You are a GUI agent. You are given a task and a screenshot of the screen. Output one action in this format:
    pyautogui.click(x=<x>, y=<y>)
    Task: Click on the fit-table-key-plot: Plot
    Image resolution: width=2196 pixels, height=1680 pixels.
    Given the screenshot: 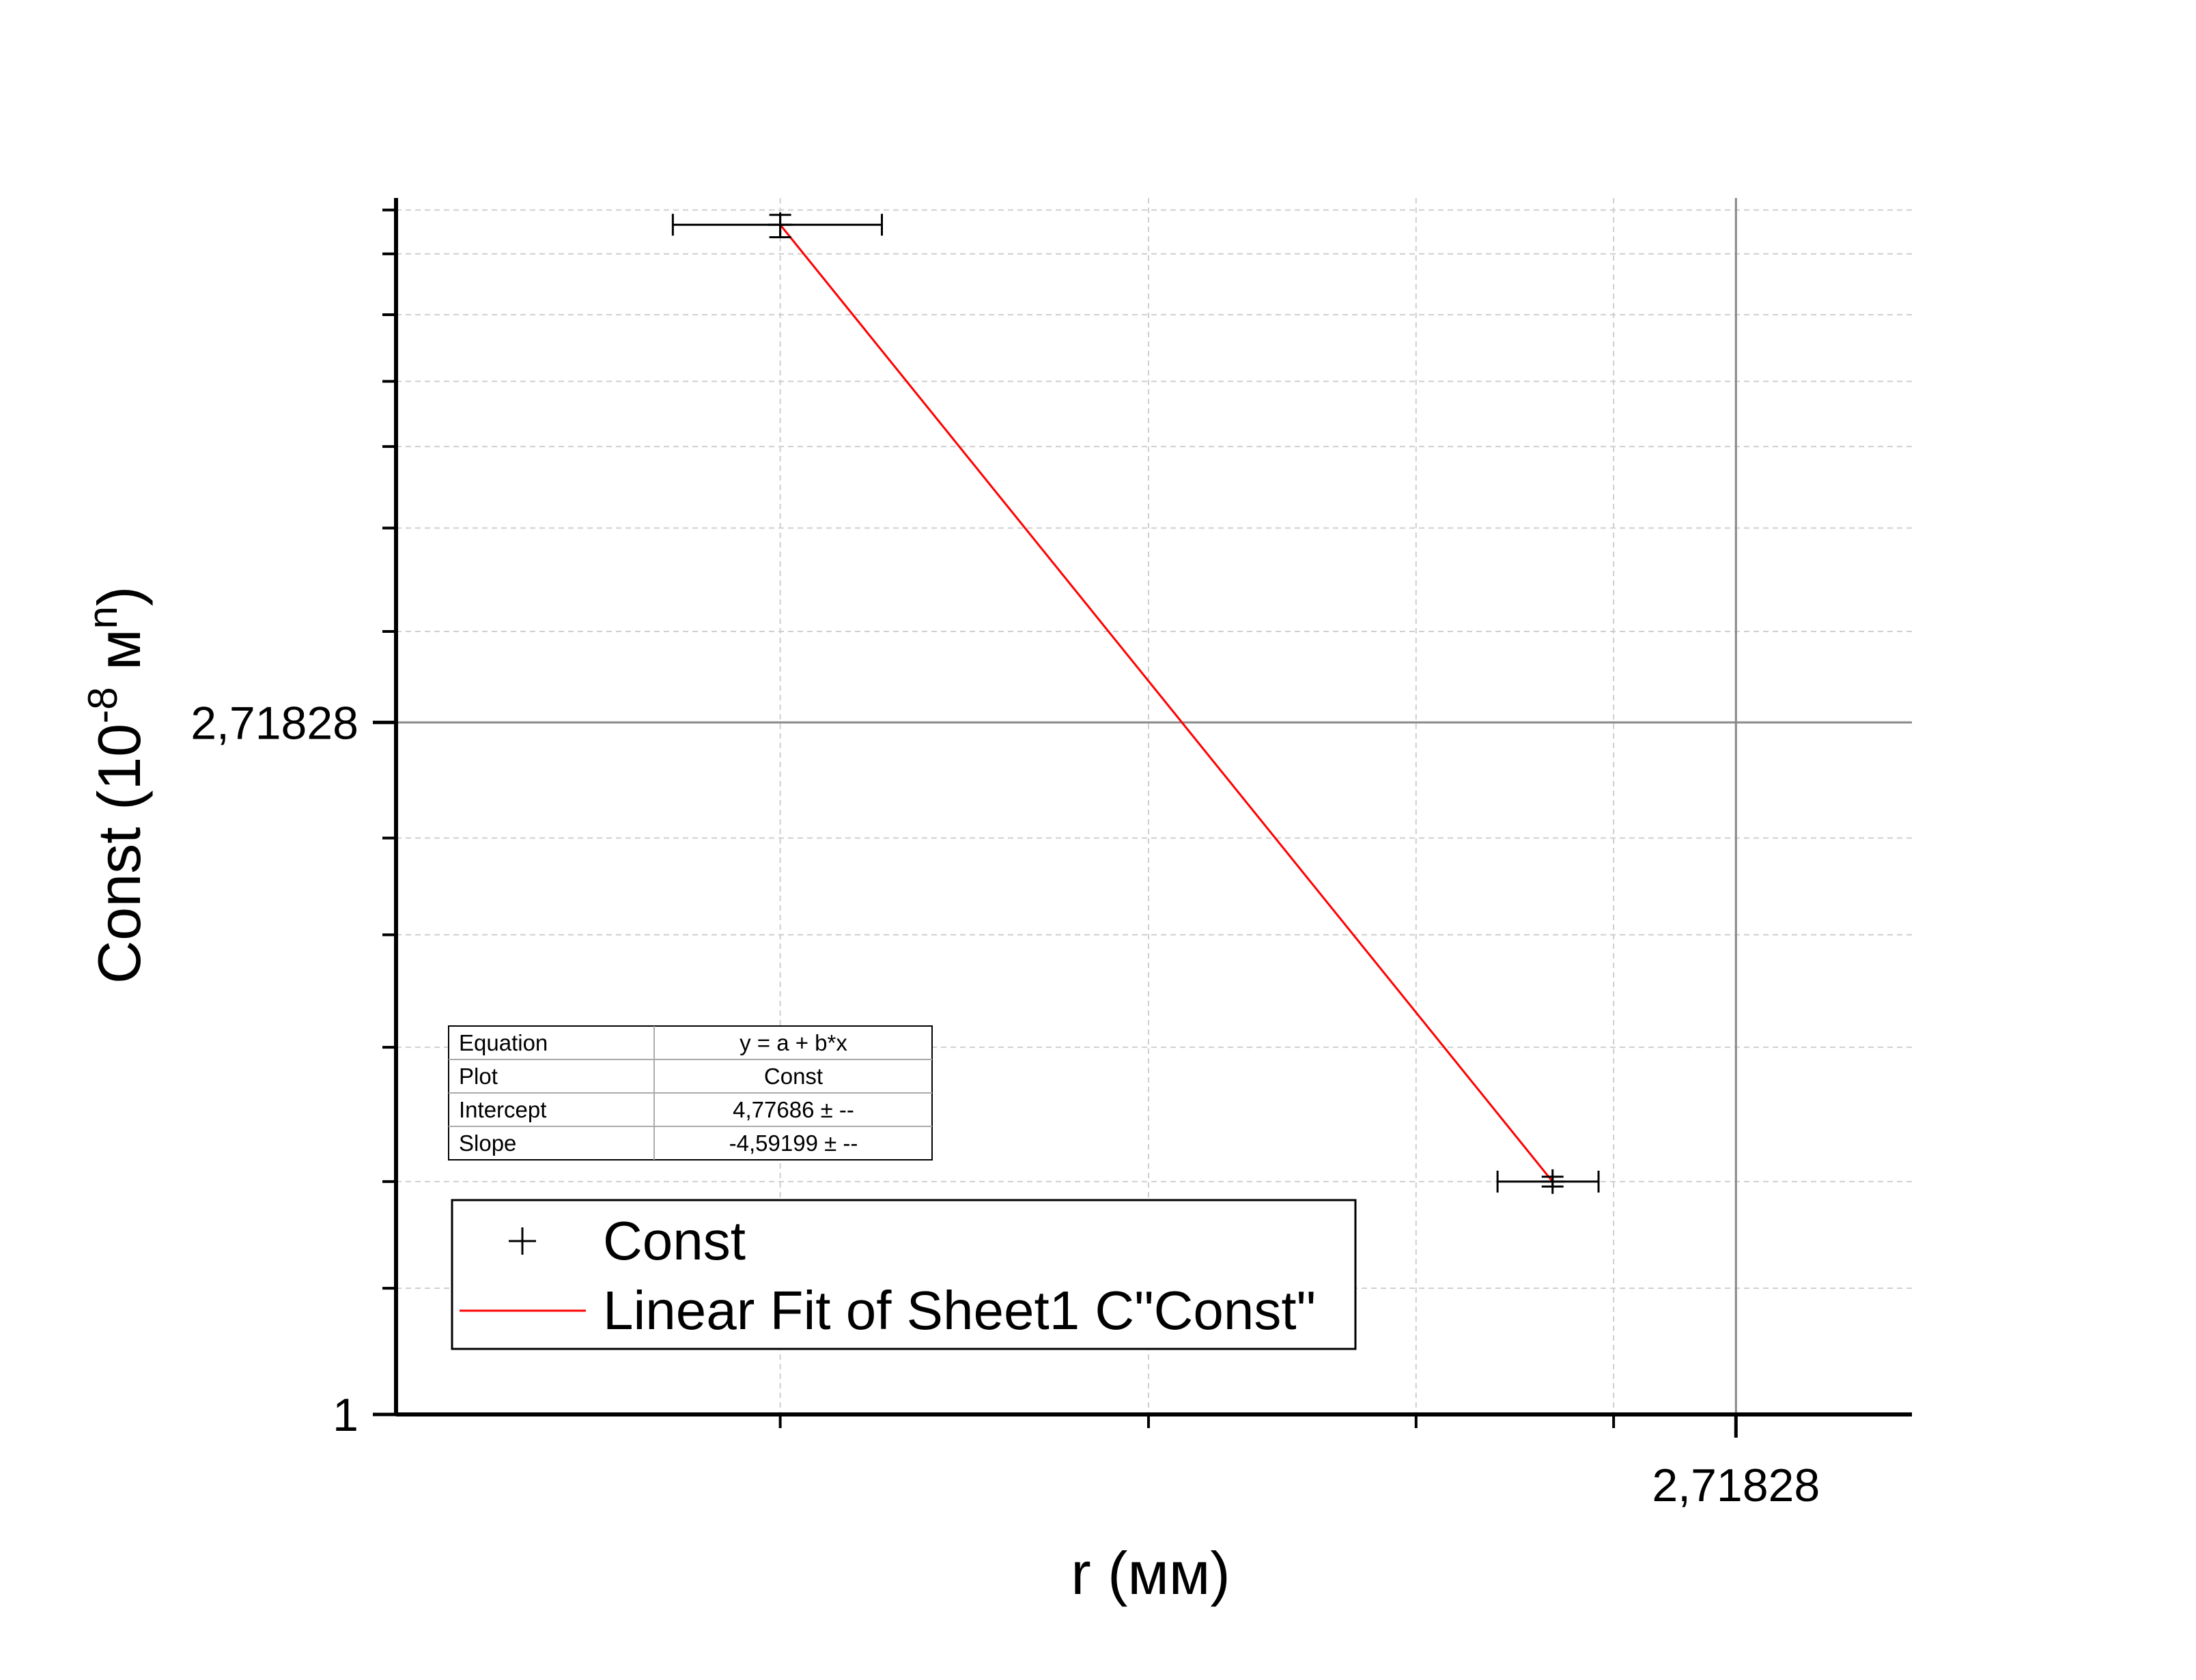 What is the action you would take?
    pyautogui.click(x=479, y=1076)
    